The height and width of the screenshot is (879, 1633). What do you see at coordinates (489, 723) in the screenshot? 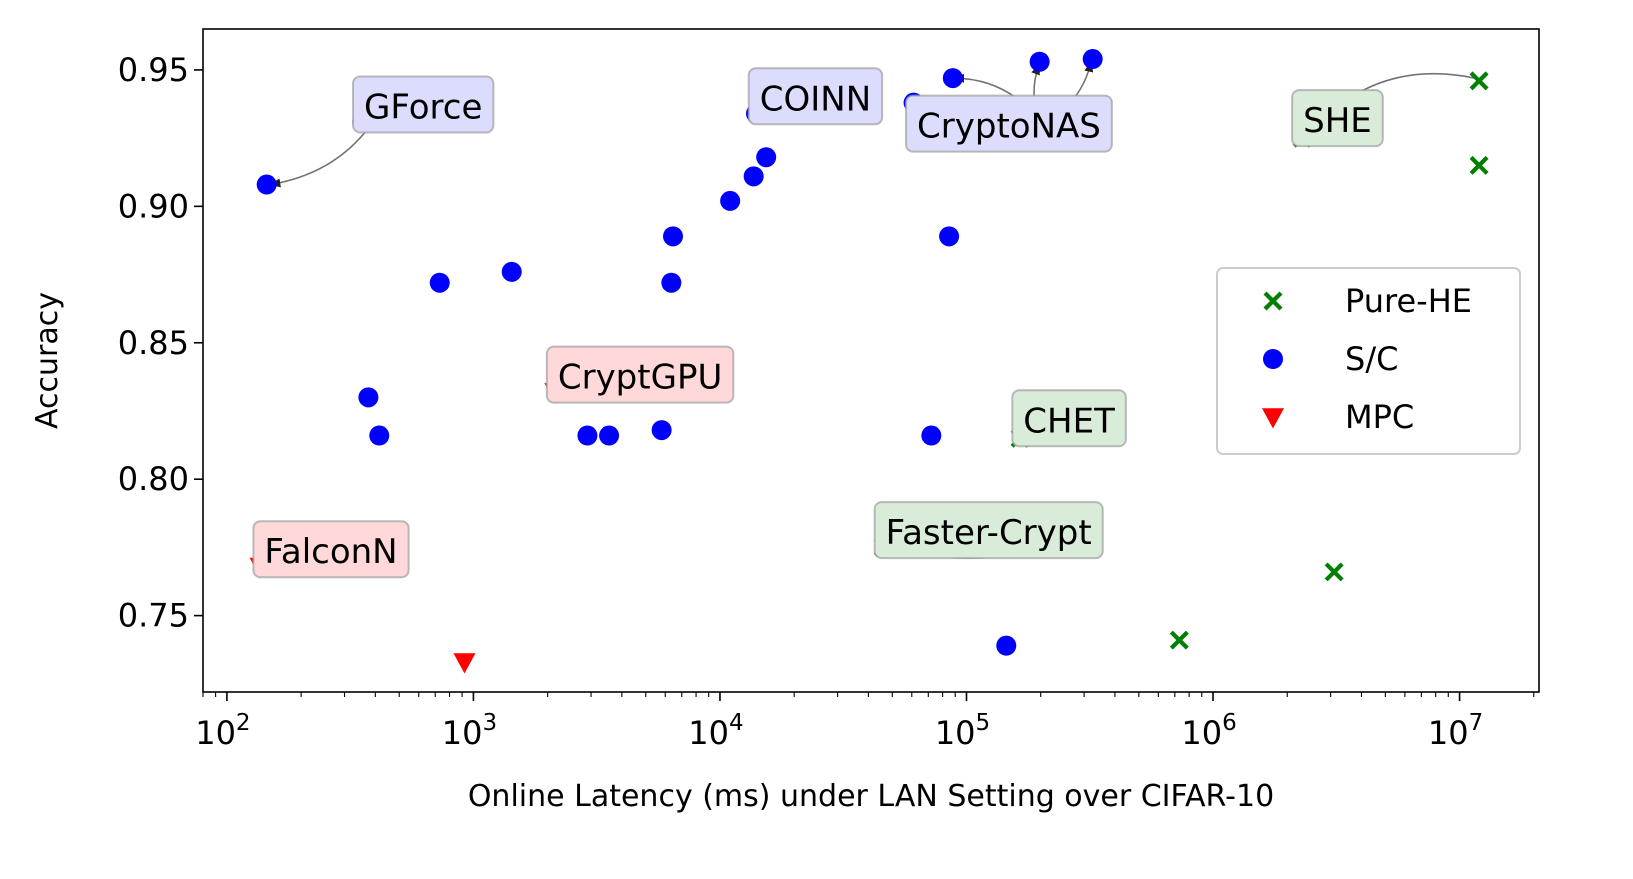
I see `x-tick-exponent: 3` at bounding box center [489, 723].